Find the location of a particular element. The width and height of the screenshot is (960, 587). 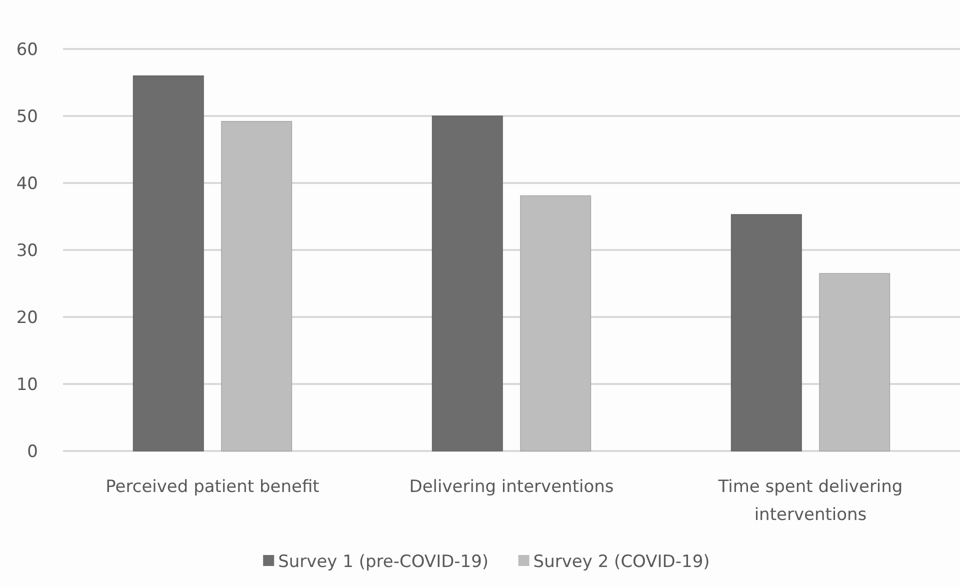

legend-label: Survey 2 (COVID-19) is located at coordinates (621, 562).